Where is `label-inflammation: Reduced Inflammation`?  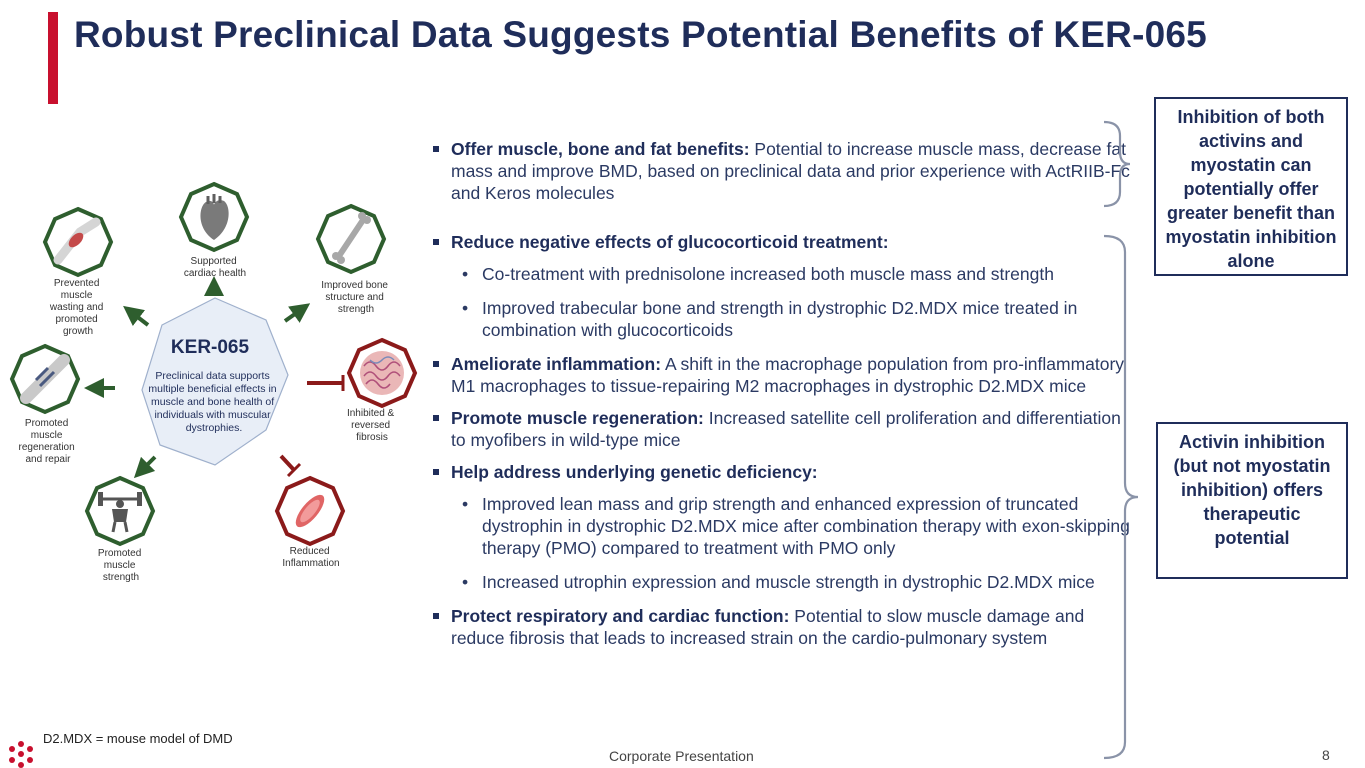
label-inflammation: Reduced Inflammation is located at coordinates (310, 557).